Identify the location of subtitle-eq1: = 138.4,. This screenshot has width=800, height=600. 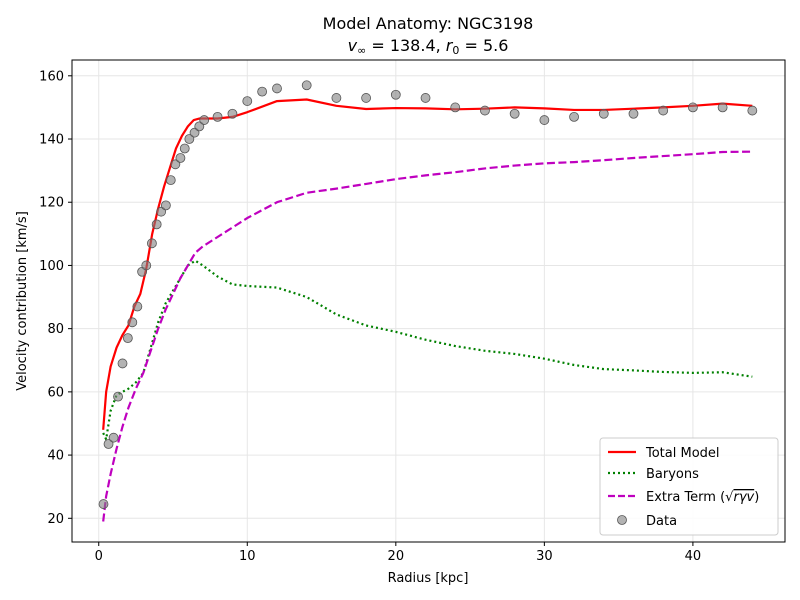
(406, 45).